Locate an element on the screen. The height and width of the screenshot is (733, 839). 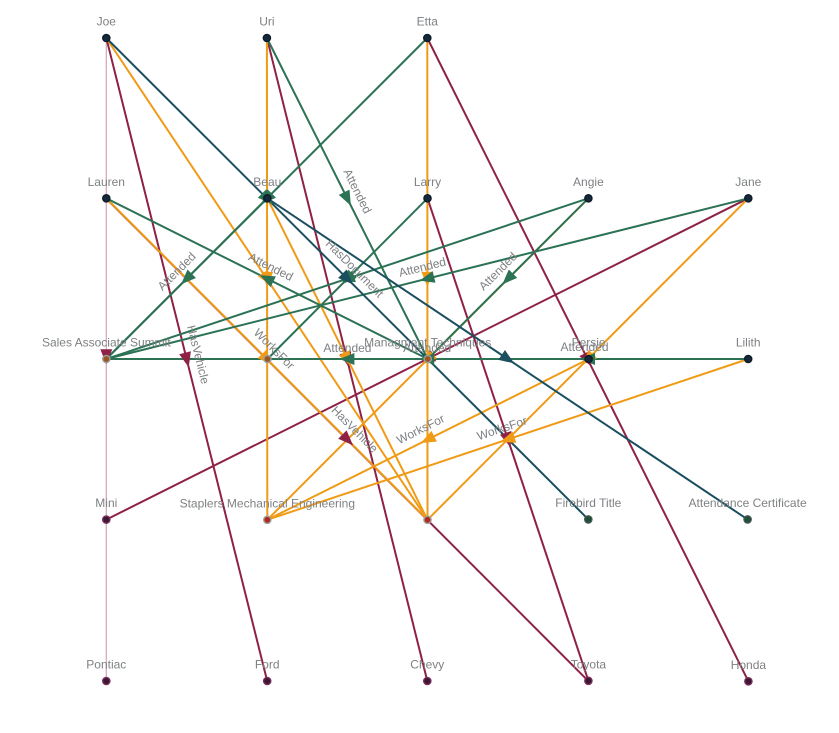
svg-text: Honda is located at coordinates (749, 665).